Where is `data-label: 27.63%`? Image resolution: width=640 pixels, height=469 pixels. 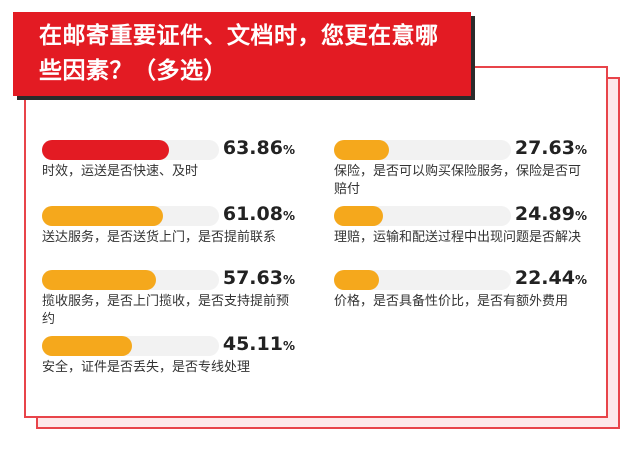
data-label: 27.63% is located at coordinates (551, 148).